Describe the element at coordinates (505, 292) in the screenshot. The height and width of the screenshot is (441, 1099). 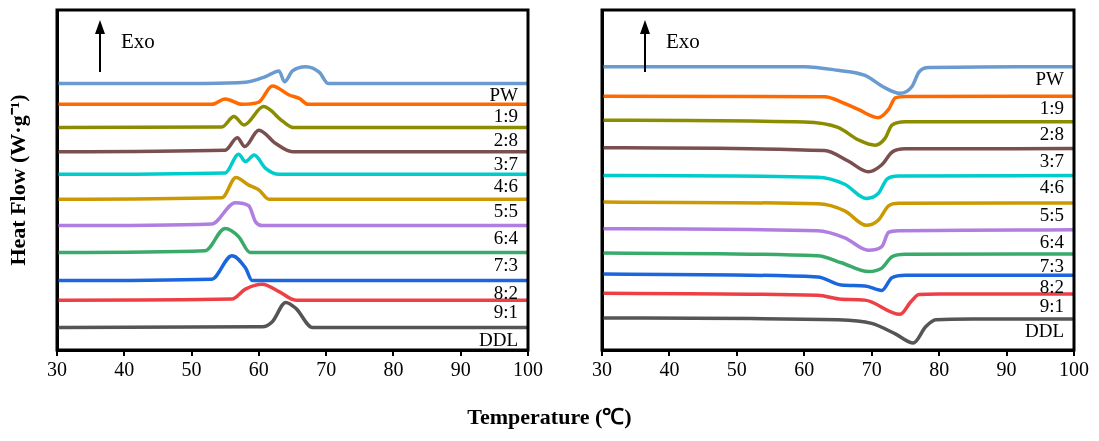
I see `series-label: 8:2` at that location.